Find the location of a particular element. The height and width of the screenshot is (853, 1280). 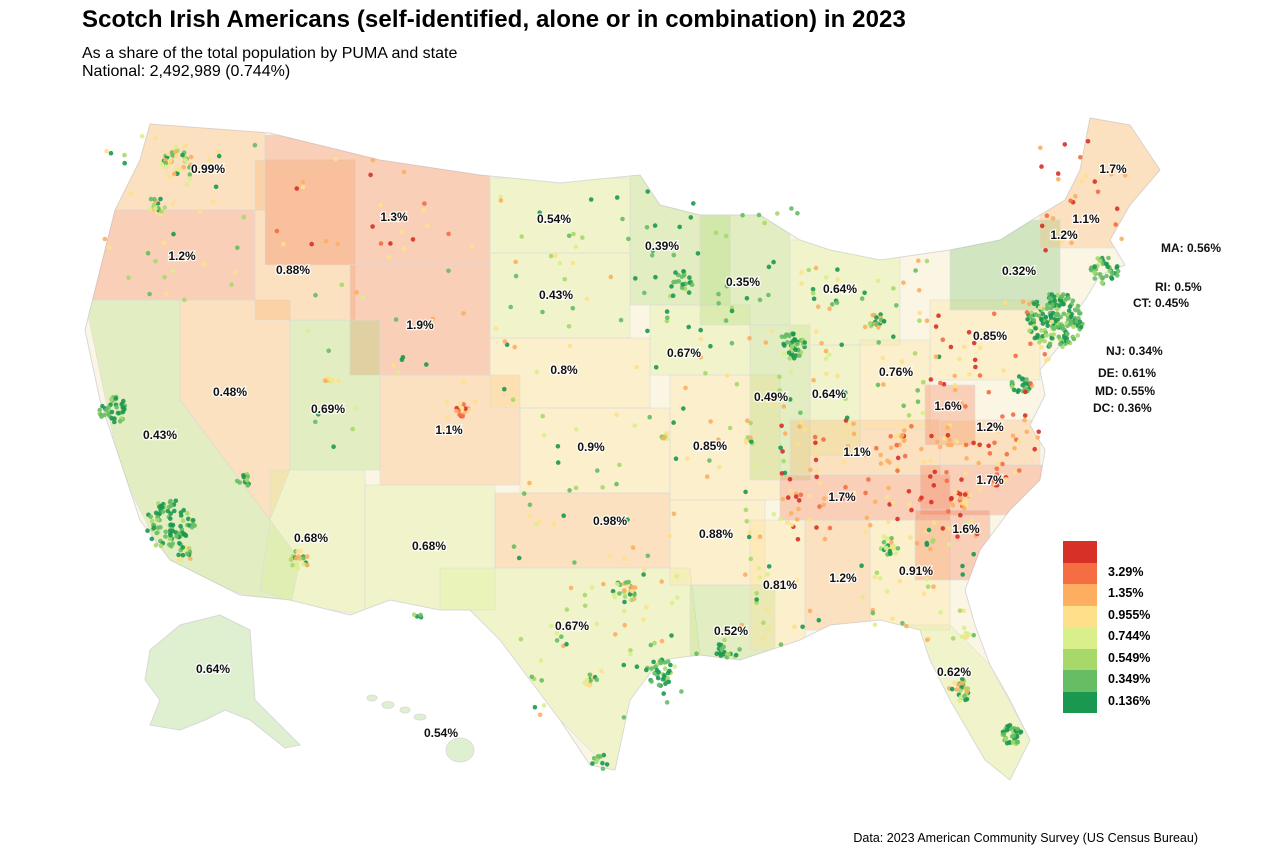

region-nv is located at coordinates (235, 410).